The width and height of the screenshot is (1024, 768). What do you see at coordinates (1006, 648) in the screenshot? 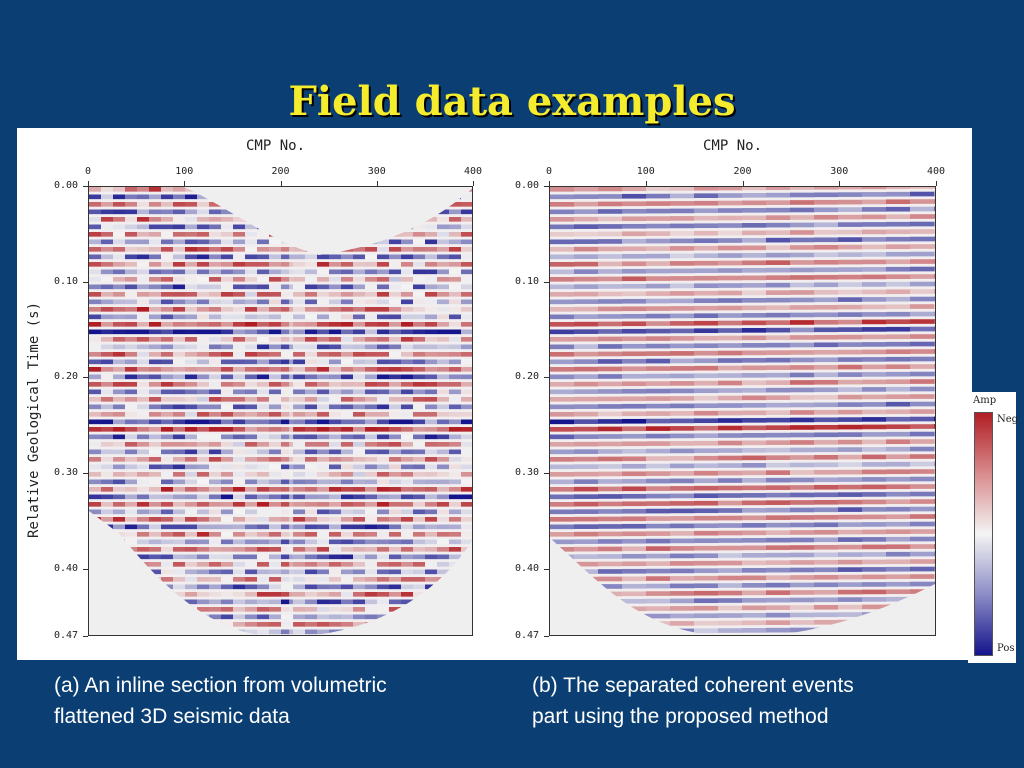
I see `colorbar-bottom-label: Pos` at bounding box center [1006, 648].